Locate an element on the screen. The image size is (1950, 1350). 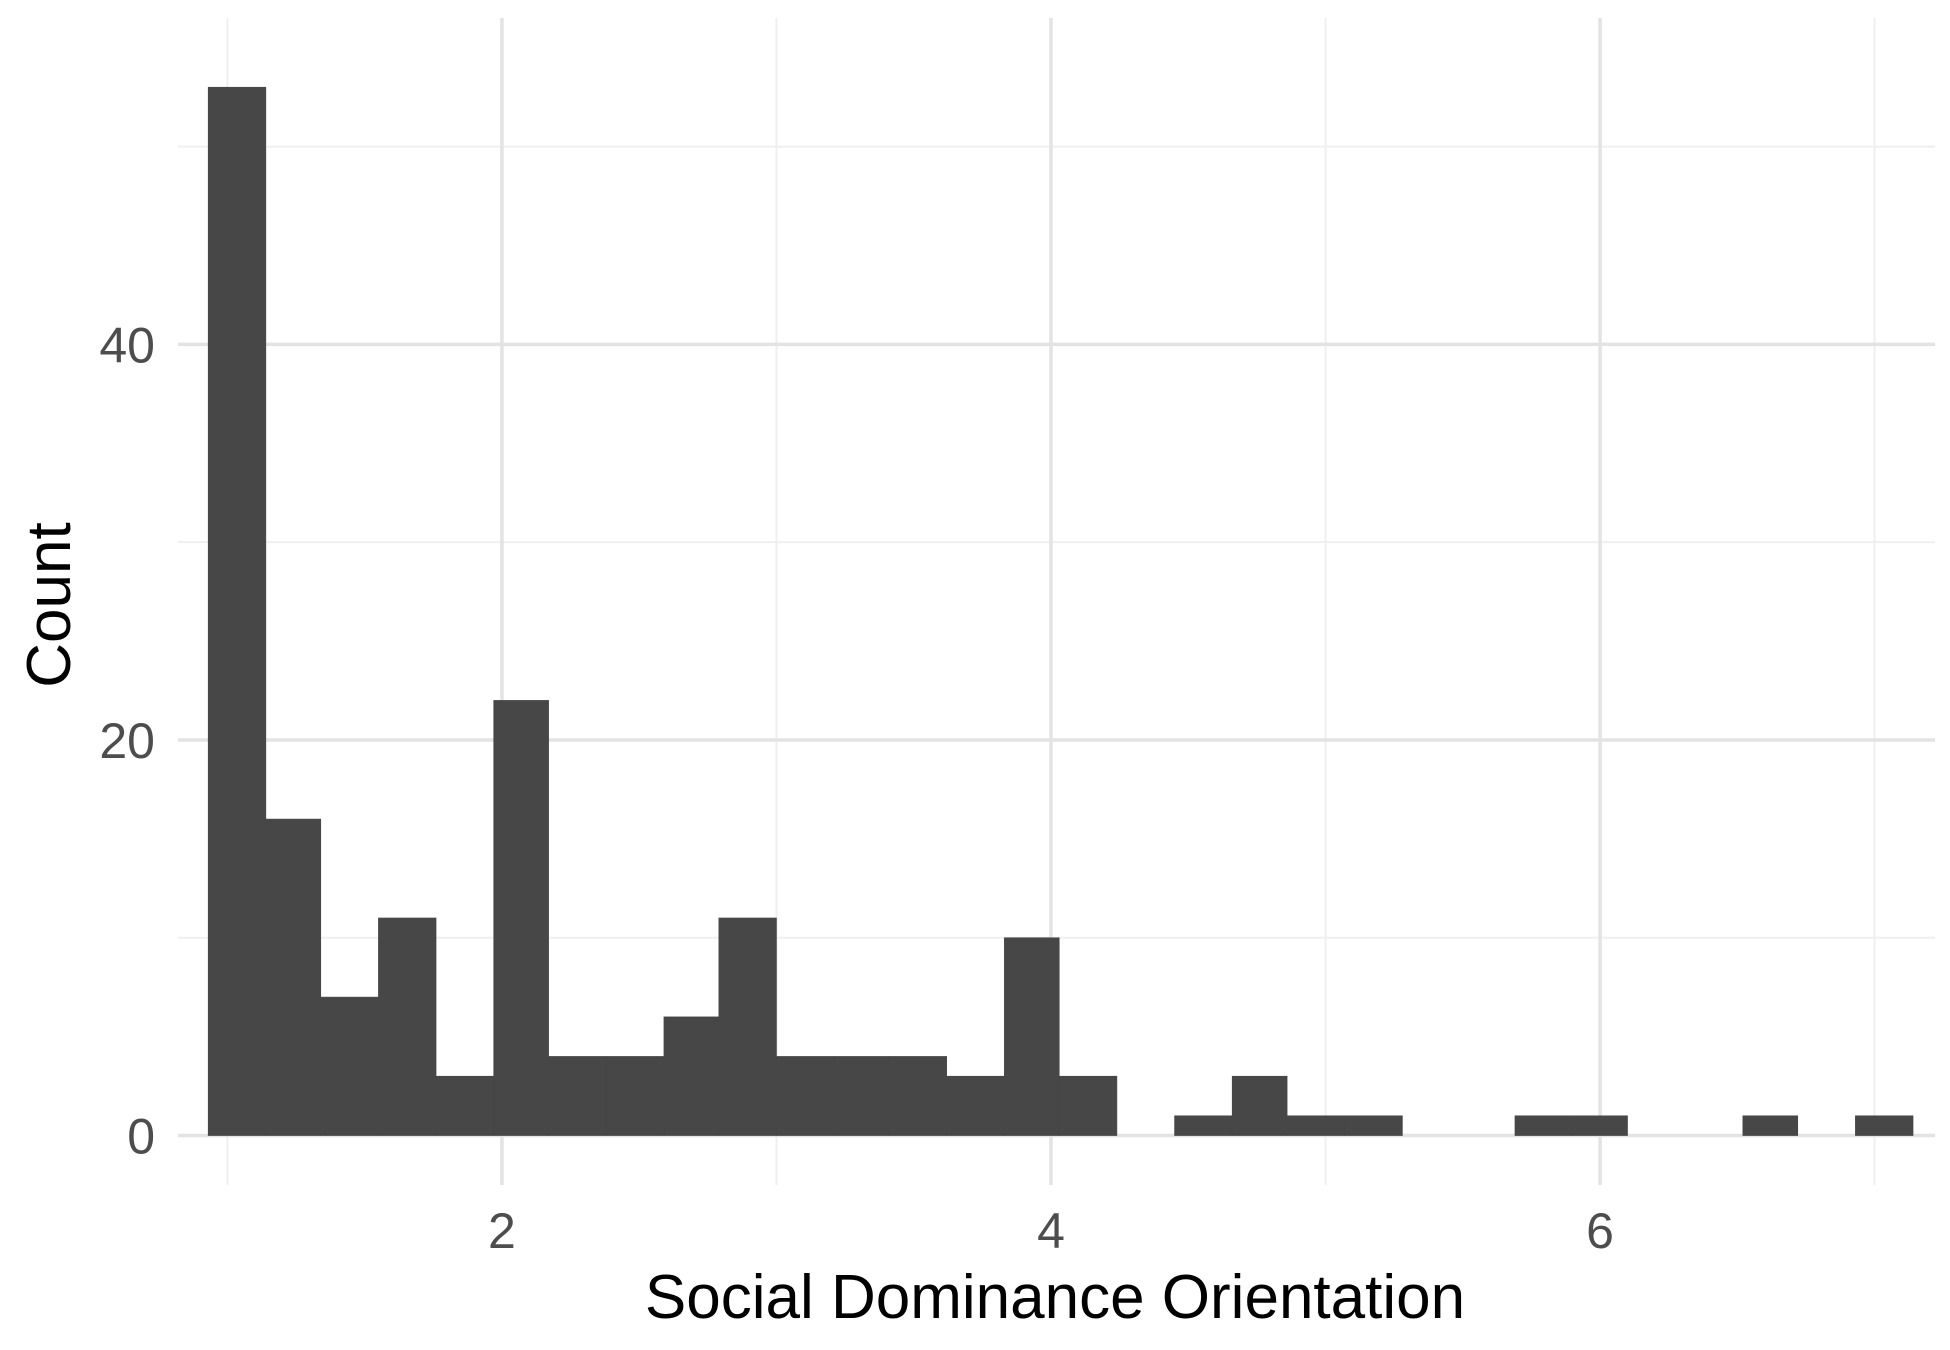
y-axis-tick-labels: 0 20 40 is located at coordinates (127, 740).